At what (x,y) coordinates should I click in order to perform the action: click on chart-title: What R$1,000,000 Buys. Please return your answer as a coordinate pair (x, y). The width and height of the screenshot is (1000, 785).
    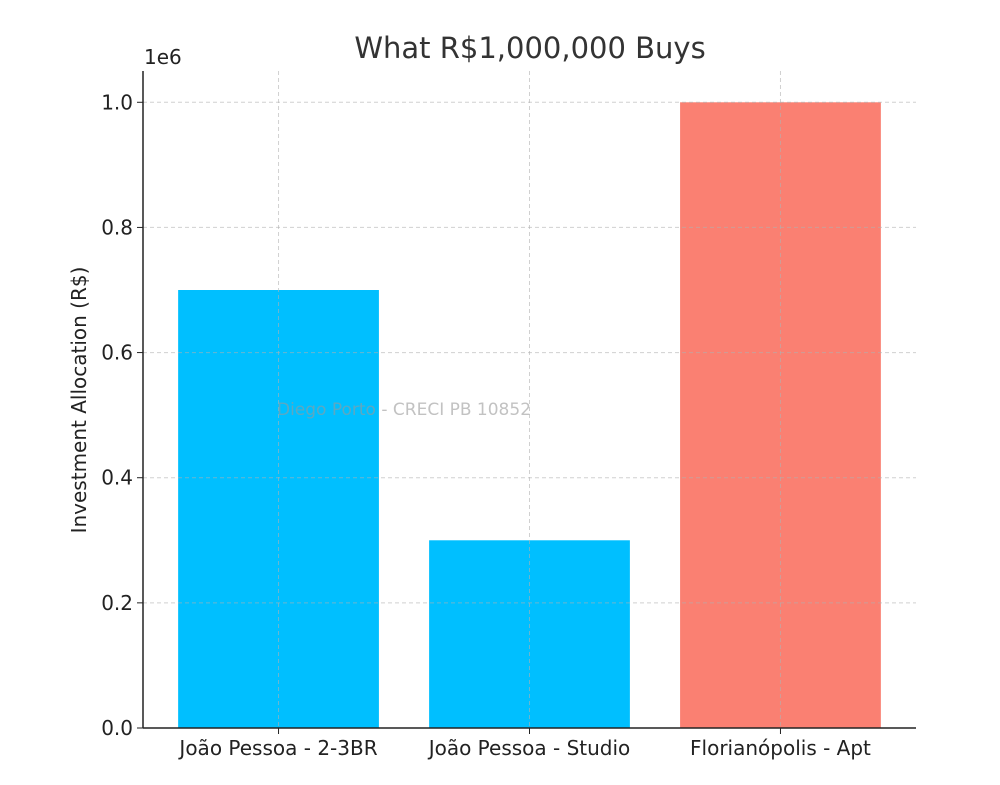
    Looking at the image, I should click on (529, 48).